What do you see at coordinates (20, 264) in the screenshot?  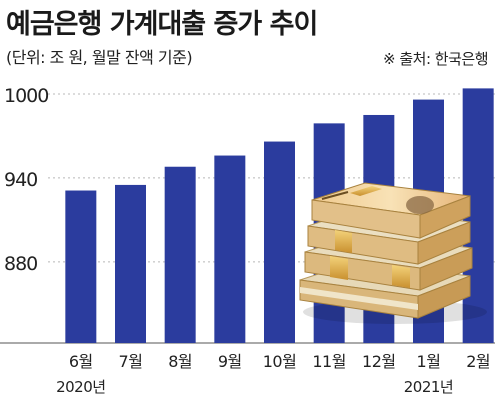 I see `y-tick-label: 880` at bounding box center [20, 264].